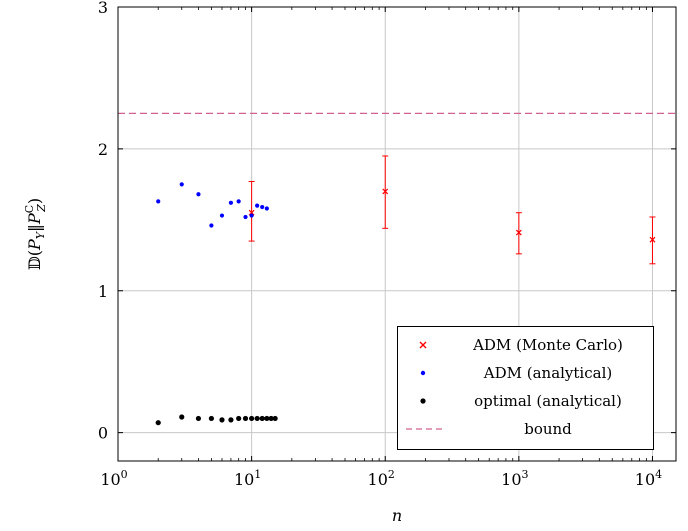 This screenshot has height=531, width=688. What do you see at coordinates (648, 478) in the screenshot?
I see `x-tick-label: 10⁴` at bounding box center [648, 478].